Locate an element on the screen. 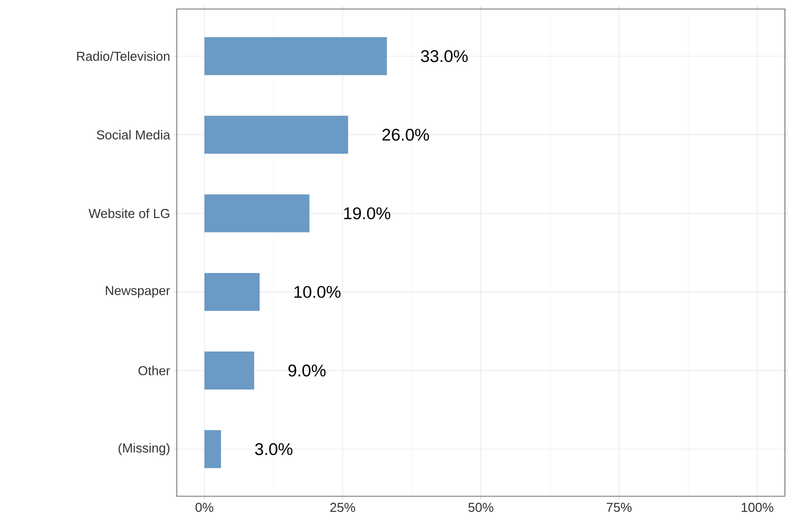 The image size is (788, 532). y-tick-label: (Missing) is located at coordinates (144, 449).